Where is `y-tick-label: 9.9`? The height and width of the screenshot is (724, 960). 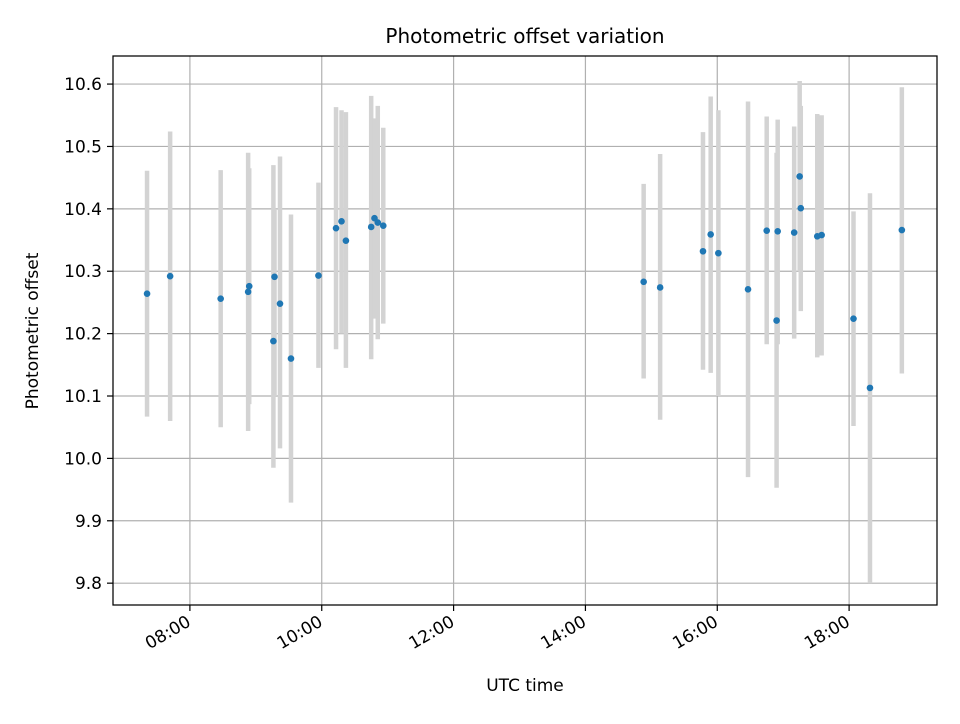 y-tick-label: 9.9 is located at coordinates (88, 522).